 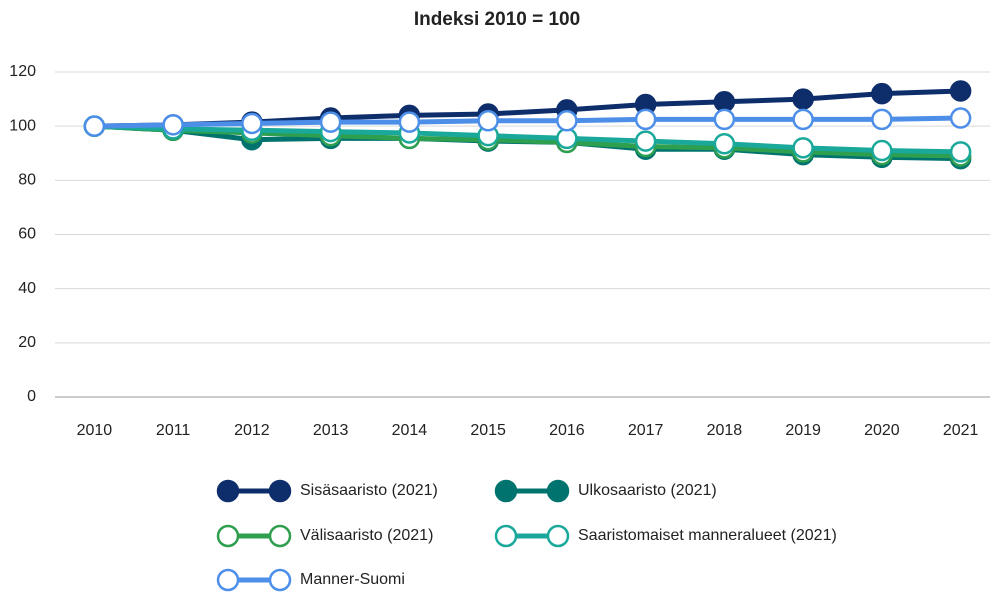 What do you see at coordinates (22, 71) in the screenshot?
I see `y-tick-label: 120` at bounding box center [22, 71].